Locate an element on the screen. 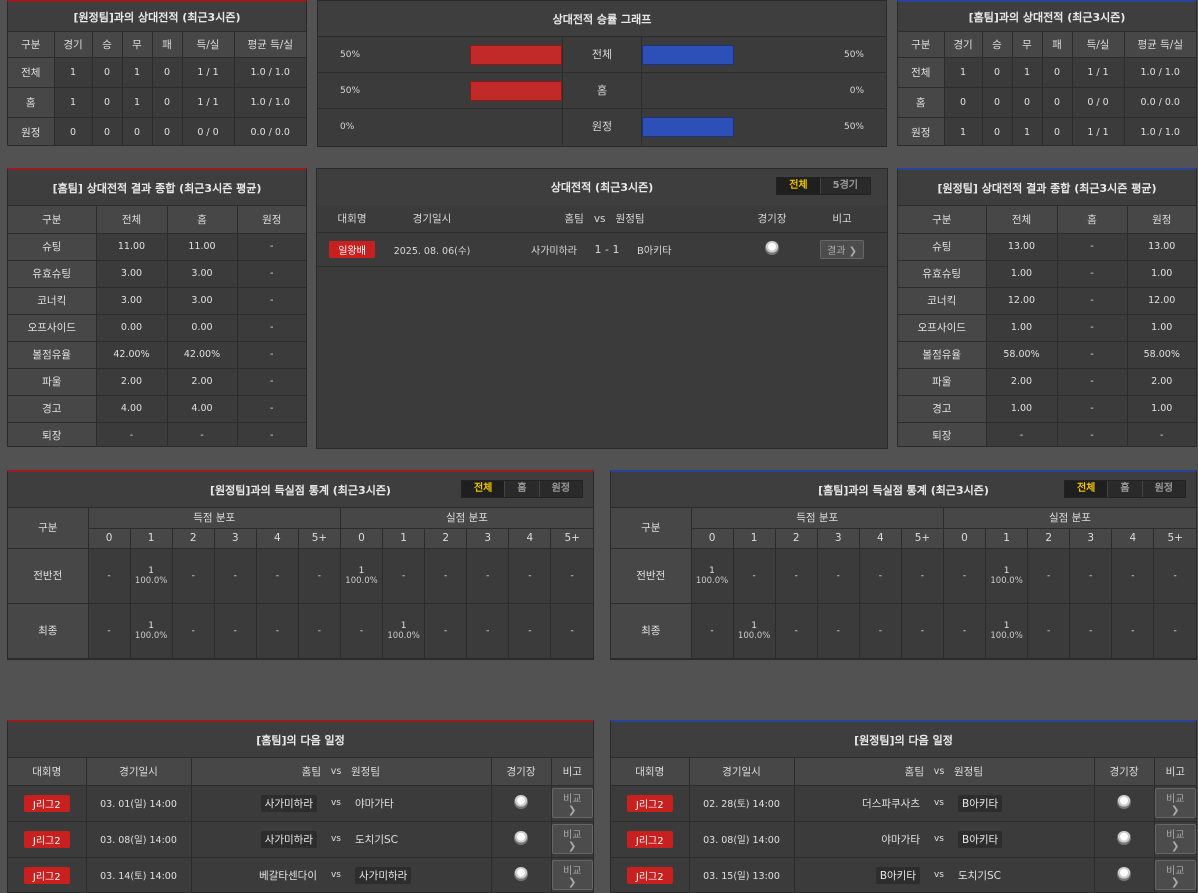 The height and width of the screenshot is (893, 1198). schedule-row: J리그2 03. 08(일) 14:00 야마가타 vs B아키타 비교 ❯ is located at coordinates (903, 839).